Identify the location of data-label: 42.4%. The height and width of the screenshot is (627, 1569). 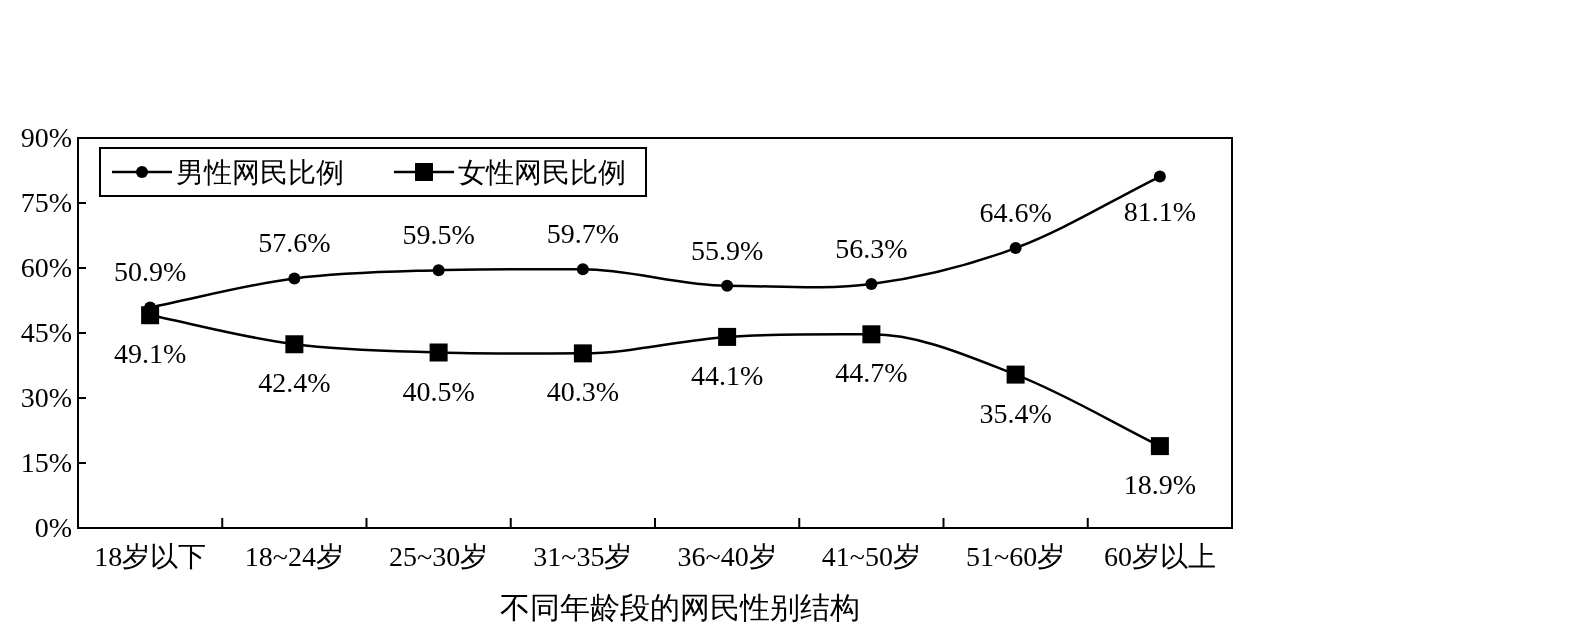
(294, 383).